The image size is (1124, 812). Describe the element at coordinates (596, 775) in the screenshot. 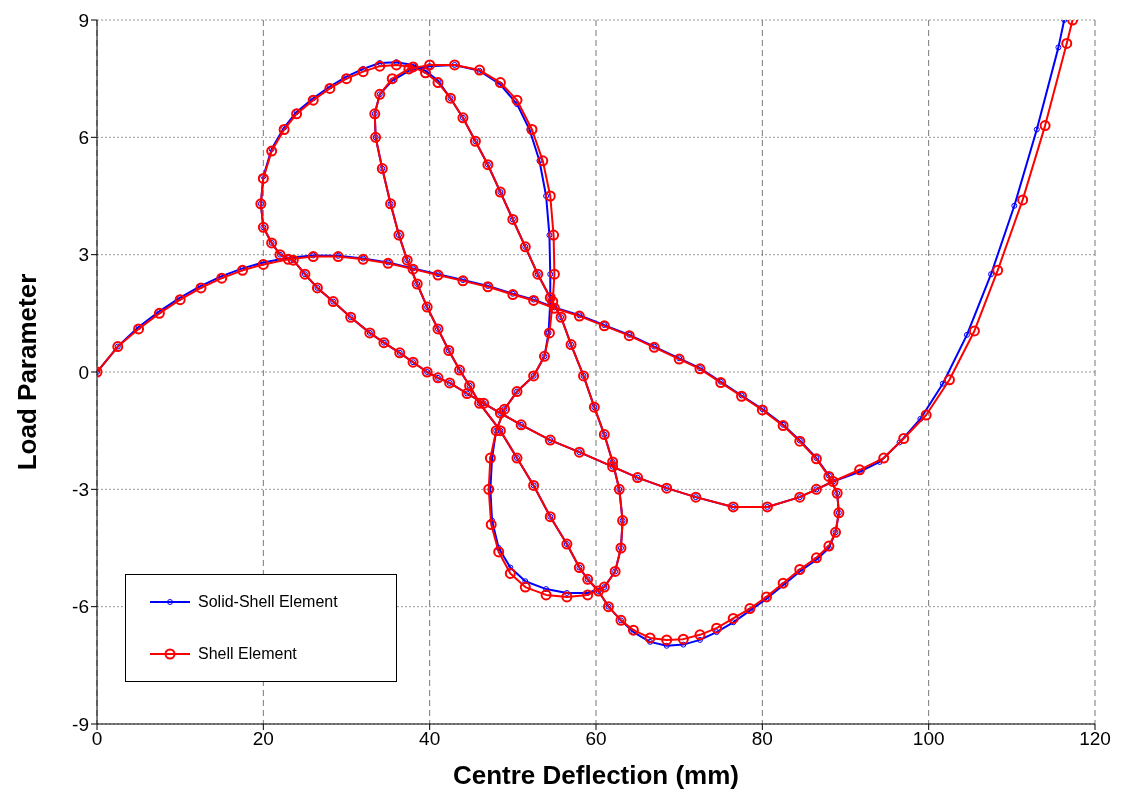

I see `x-axis-title: Centre Deflection (mm)` at that location.